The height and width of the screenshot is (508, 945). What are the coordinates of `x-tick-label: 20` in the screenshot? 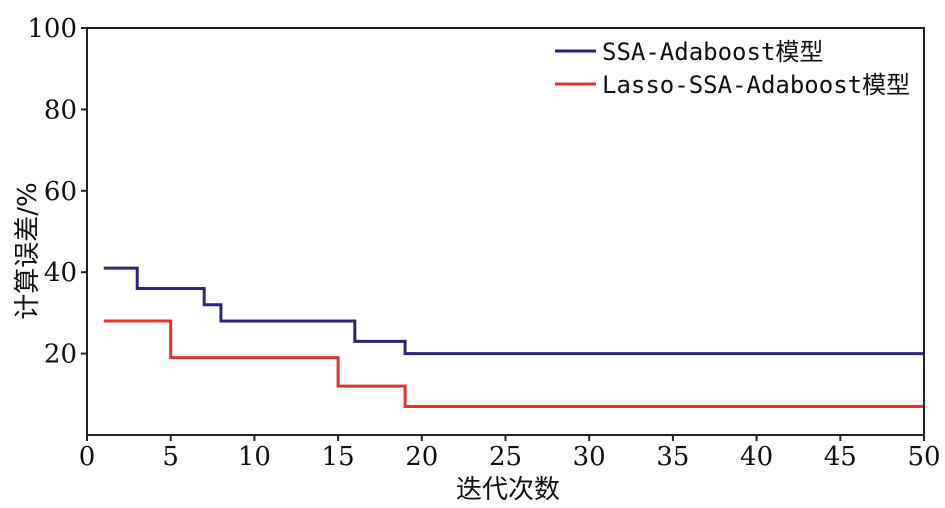 It's located at (421, 457).